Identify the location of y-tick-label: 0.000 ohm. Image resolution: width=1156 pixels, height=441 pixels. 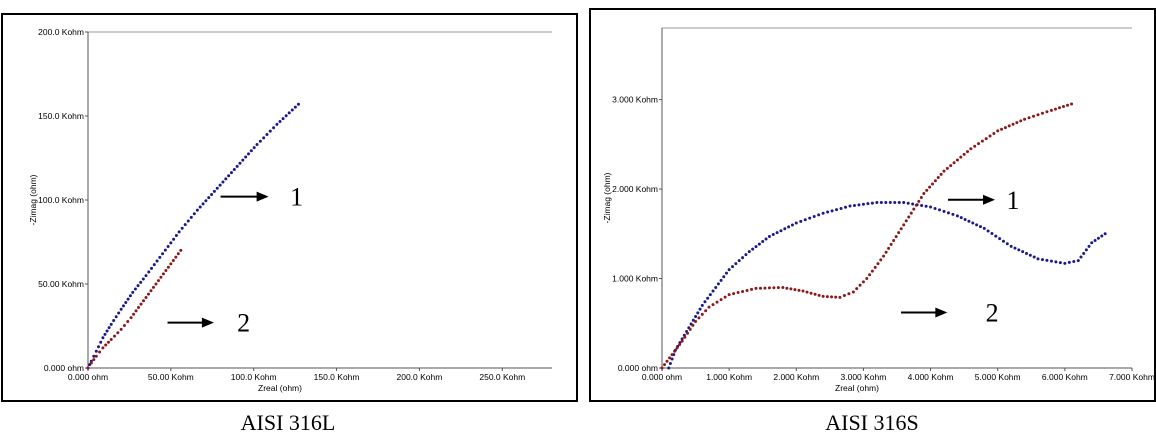
(64, 368).